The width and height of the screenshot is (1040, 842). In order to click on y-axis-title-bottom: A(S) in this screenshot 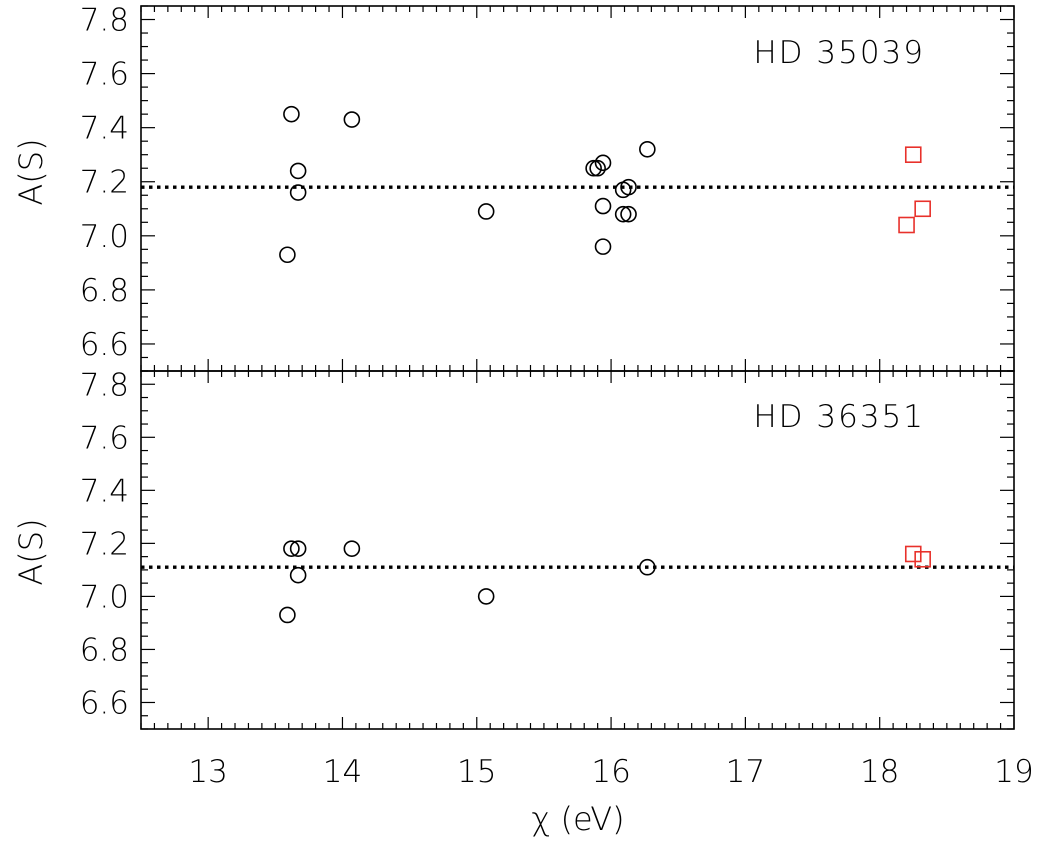, I will do `click(31, 551)`.